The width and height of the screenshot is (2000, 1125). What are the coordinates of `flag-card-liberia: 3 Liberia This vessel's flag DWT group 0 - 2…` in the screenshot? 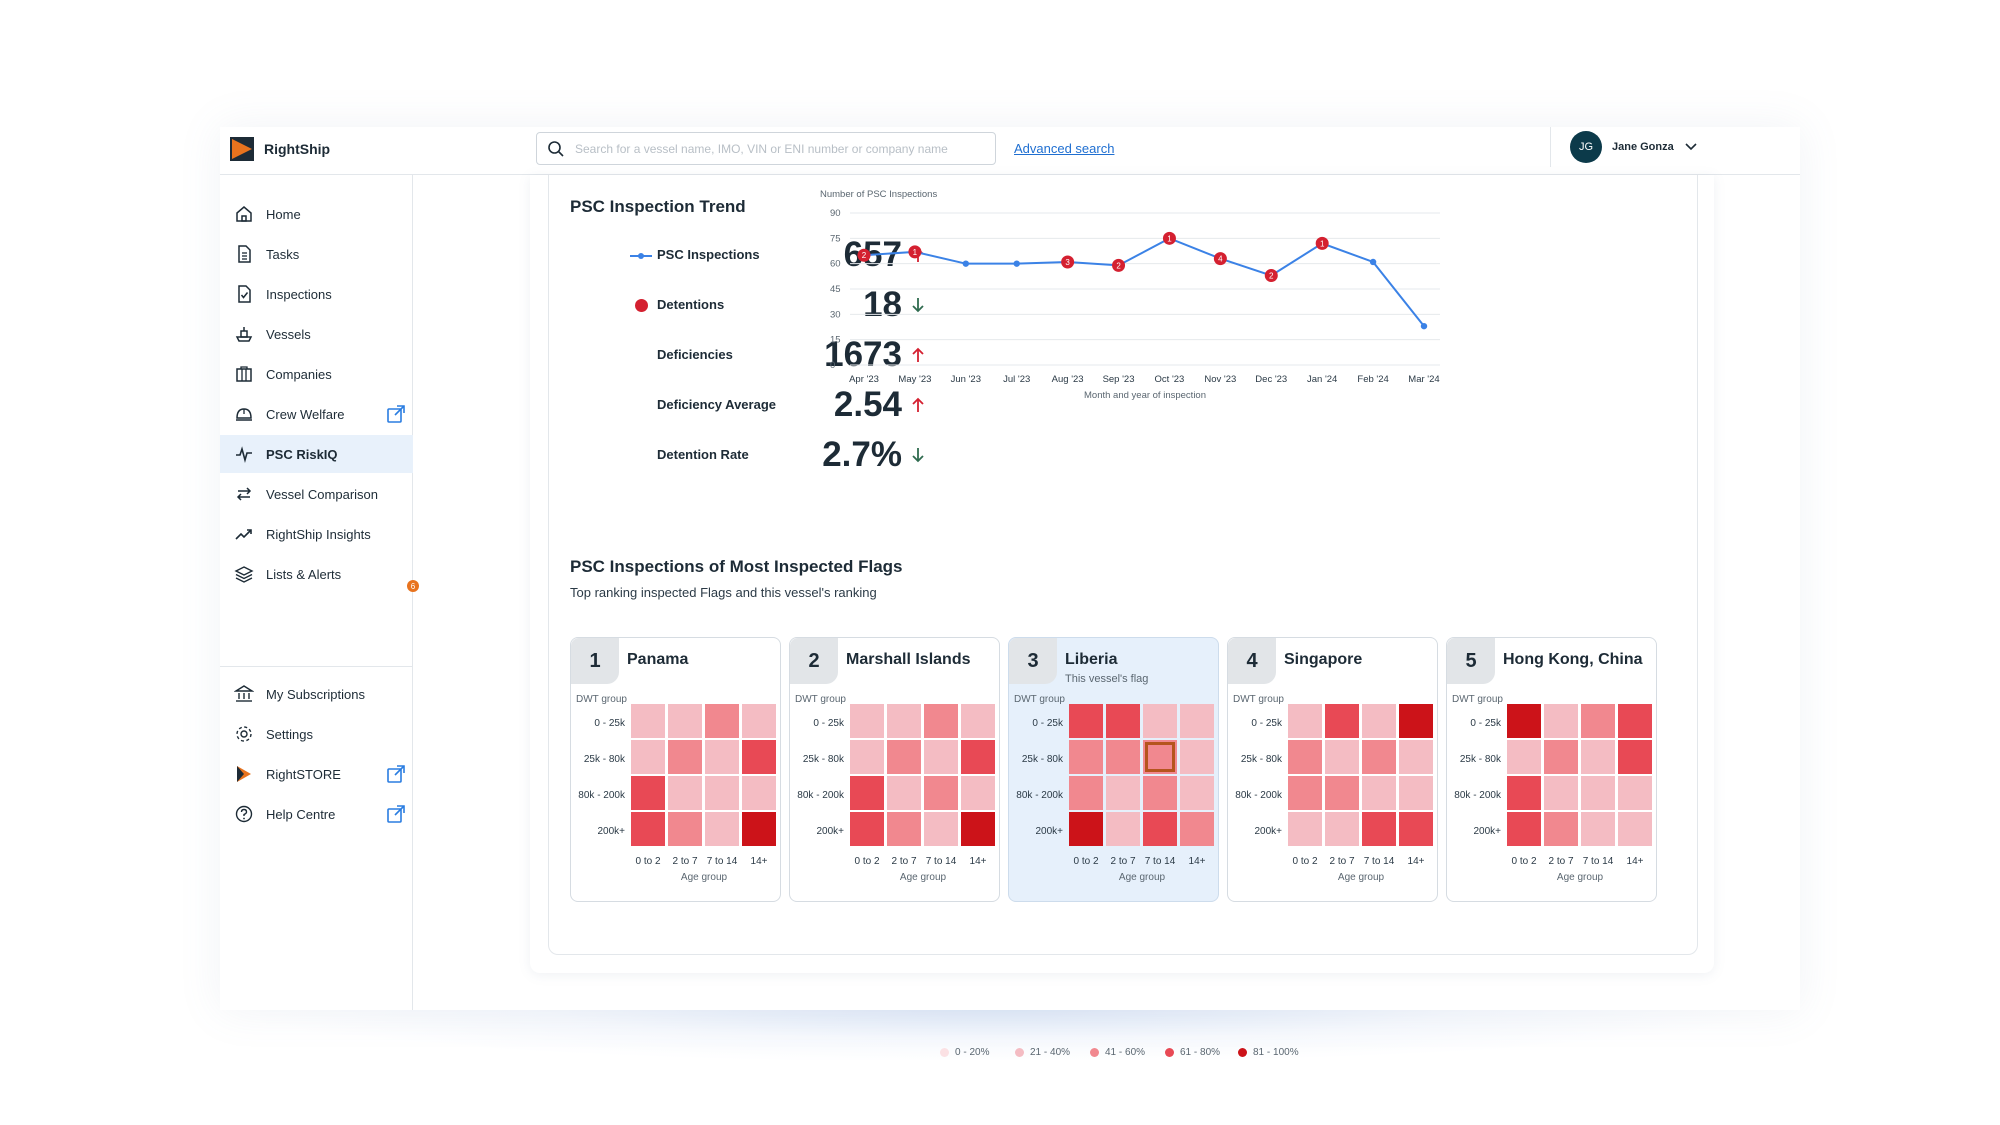 It's located at (1113, 769).